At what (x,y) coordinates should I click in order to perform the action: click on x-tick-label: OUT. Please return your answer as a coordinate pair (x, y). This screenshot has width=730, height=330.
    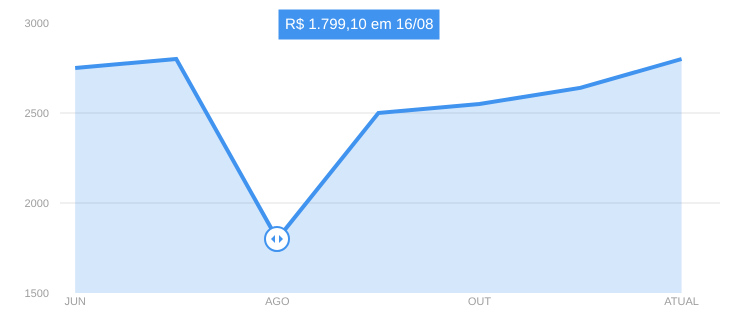
    Looking at the image, I should click on (480, 302).